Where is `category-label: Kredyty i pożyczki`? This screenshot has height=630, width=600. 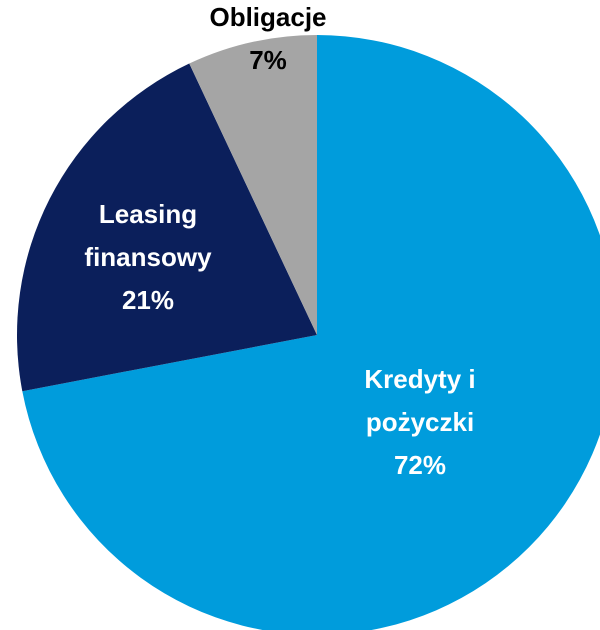
category-label: Kredyty i pożyczki is located at coordinates (420, 400).